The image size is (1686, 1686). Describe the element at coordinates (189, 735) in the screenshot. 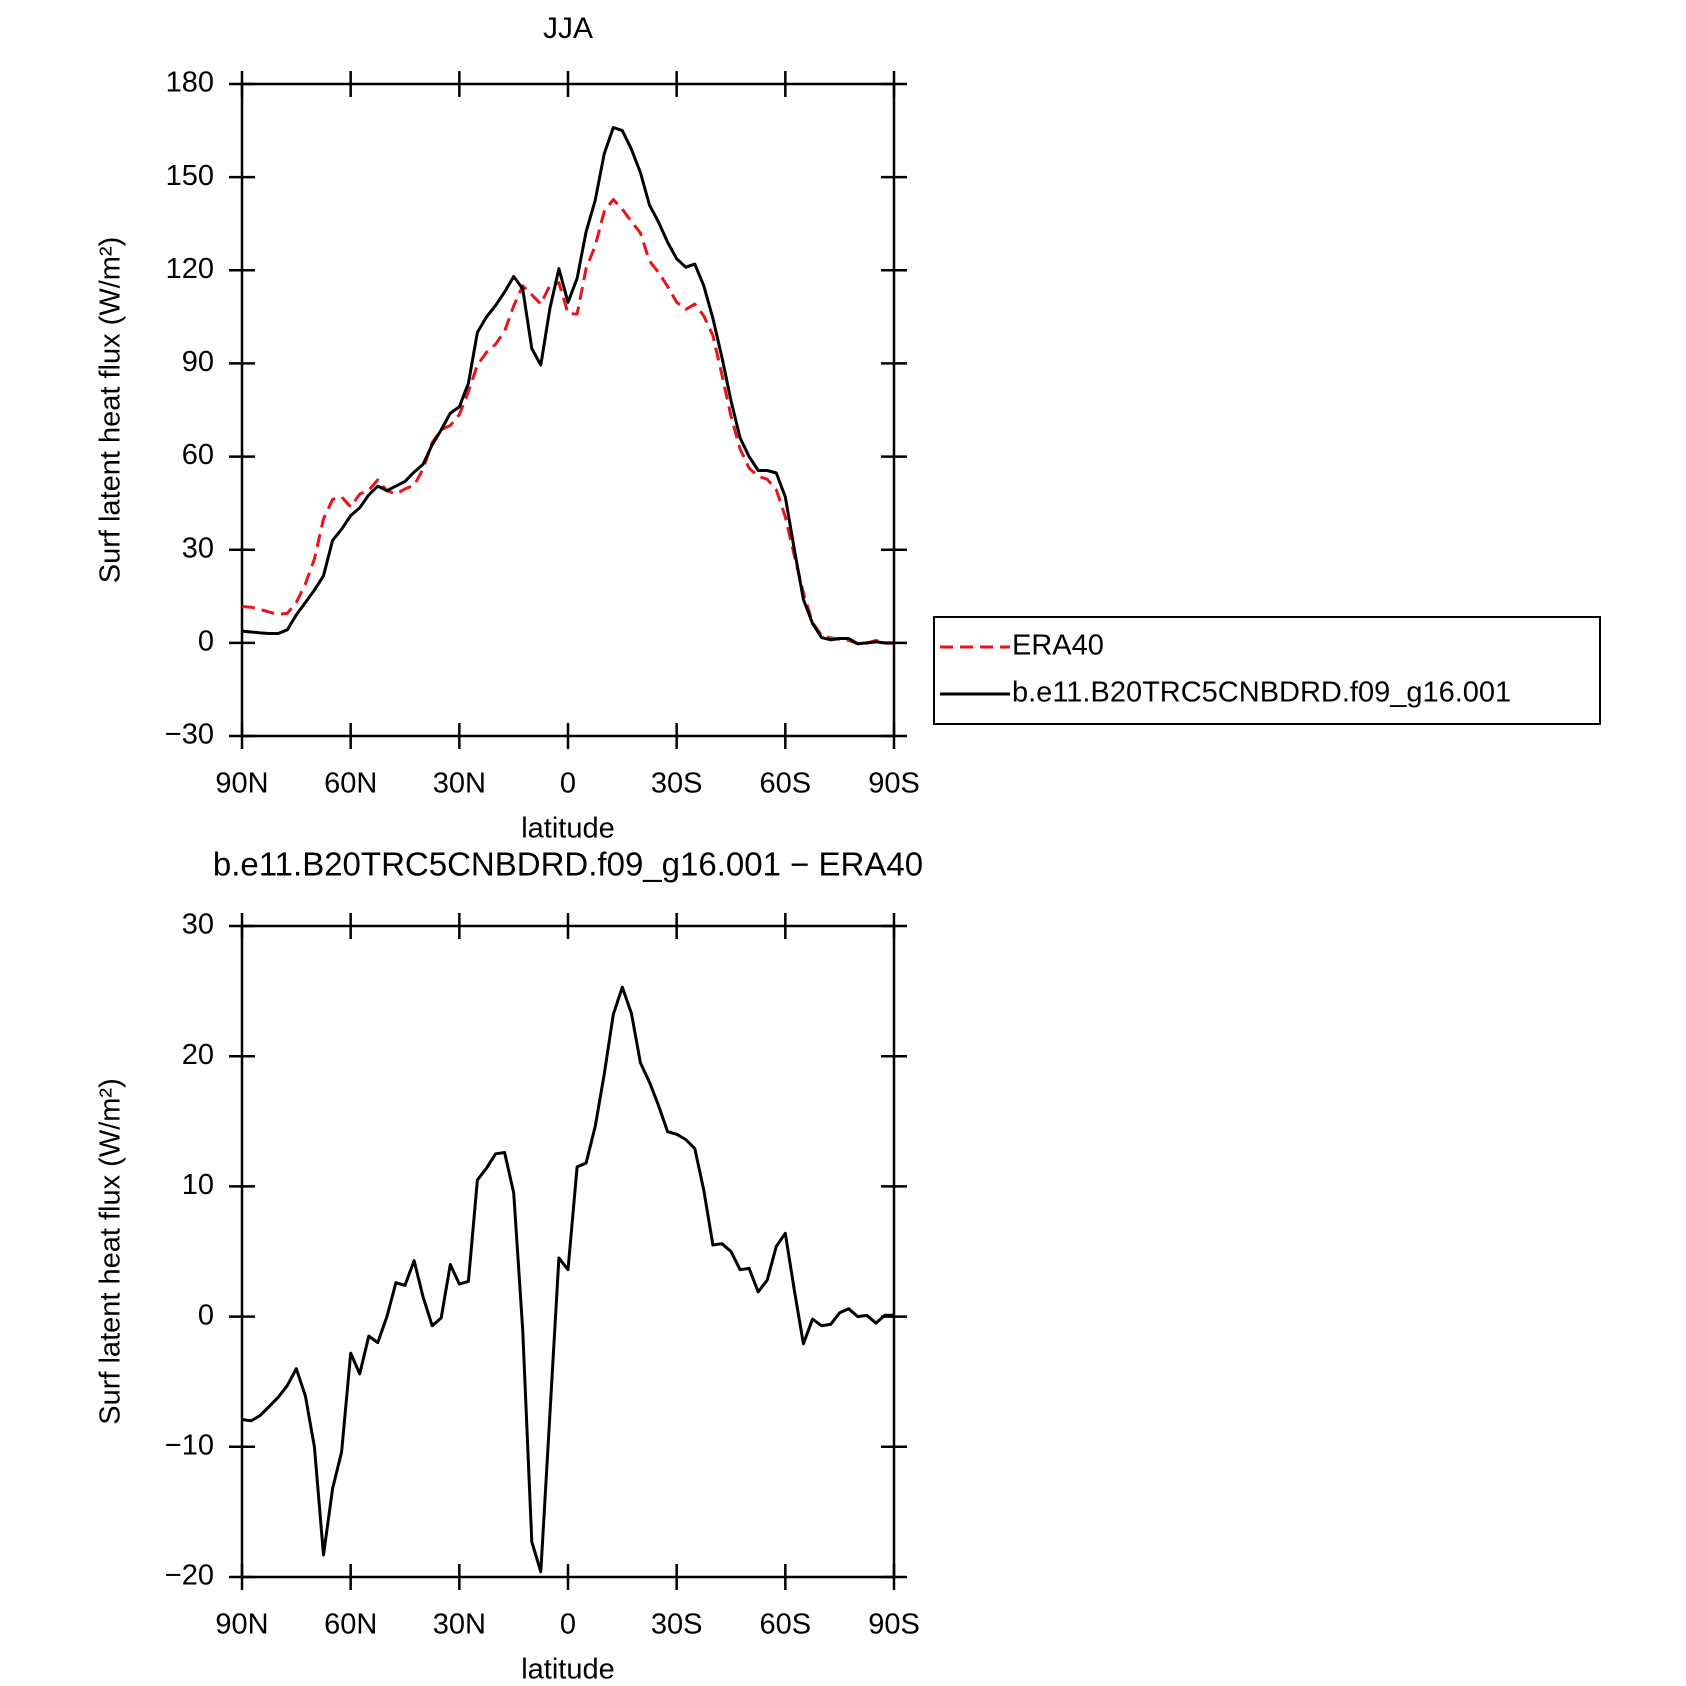

I see `y-tick-label: −30` at that location.